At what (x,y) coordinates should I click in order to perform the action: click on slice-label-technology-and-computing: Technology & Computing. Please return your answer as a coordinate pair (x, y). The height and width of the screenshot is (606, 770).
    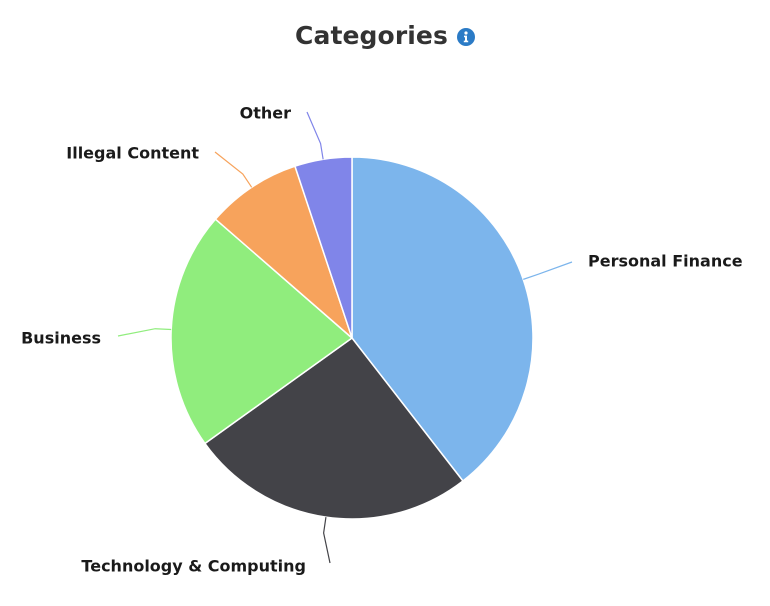
    Looking at the image, I should click on (193, 566).